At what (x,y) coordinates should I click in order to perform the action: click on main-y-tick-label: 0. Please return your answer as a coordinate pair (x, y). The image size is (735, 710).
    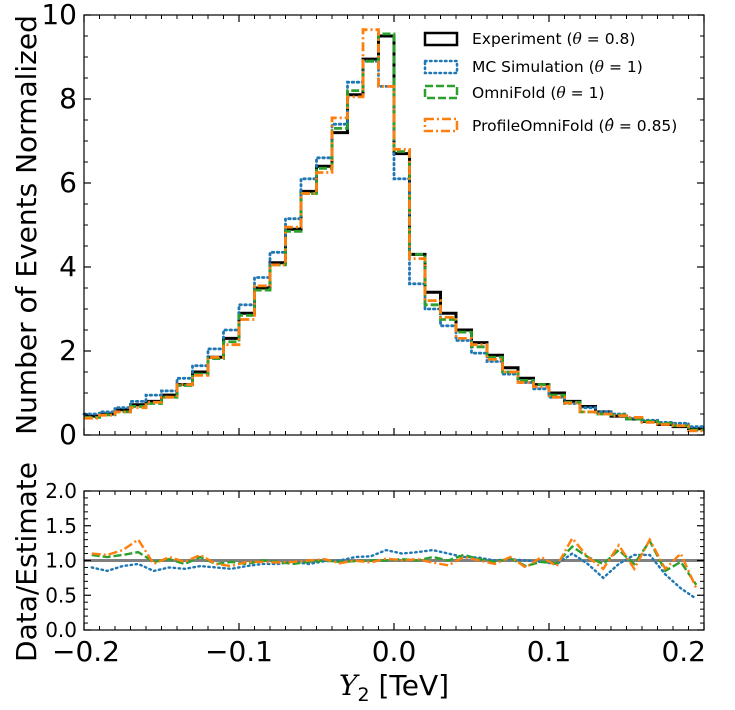
    Looking at the image, I should click on (68, 434).